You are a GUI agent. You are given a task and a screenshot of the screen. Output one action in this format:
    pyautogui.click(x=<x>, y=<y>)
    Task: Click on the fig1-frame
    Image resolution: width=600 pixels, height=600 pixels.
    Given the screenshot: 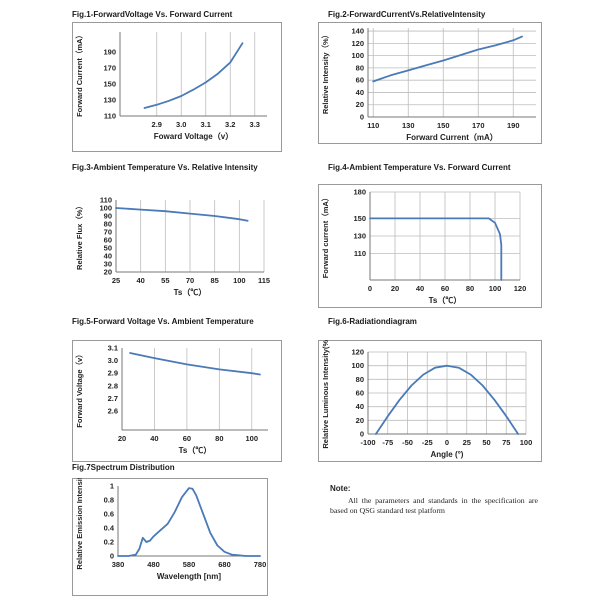 What is the action you would take?
    pyautogui.click(x=177, y=87)
    